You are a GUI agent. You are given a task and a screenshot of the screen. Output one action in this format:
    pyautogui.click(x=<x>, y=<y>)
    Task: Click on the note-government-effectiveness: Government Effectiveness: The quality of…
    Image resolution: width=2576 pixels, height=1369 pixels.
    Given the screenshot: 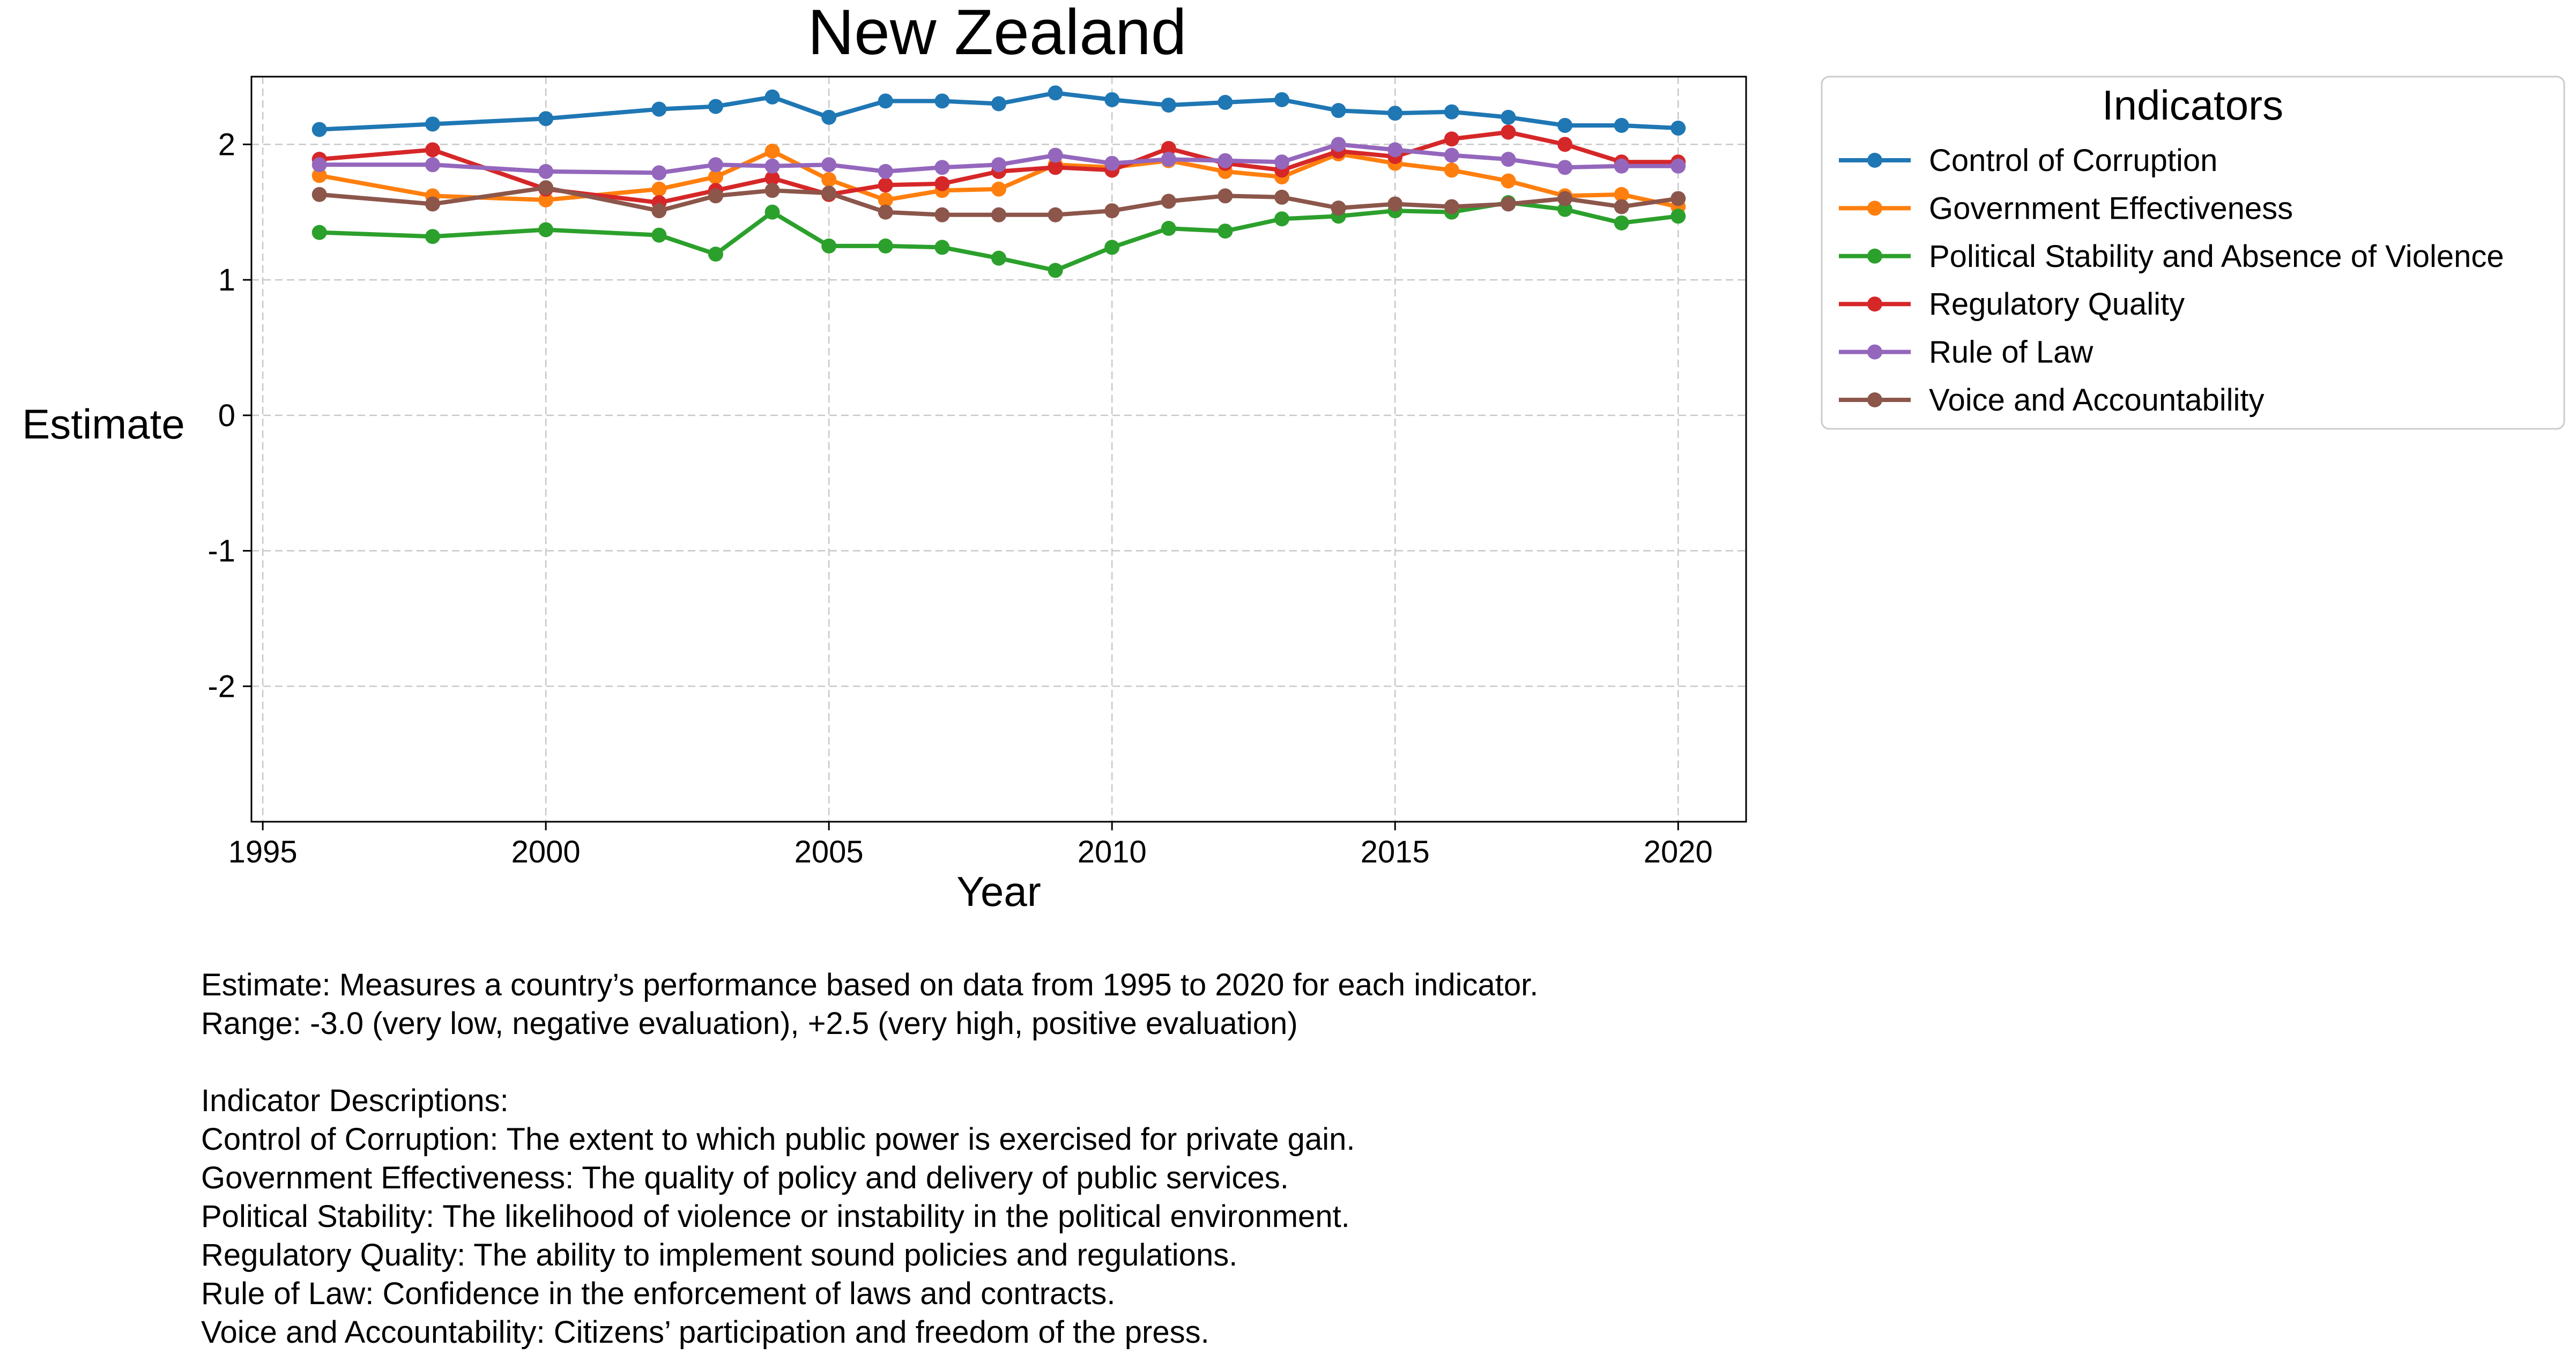 What is the action you would take?
    pyautogui.click(x=745, y=1177)
    